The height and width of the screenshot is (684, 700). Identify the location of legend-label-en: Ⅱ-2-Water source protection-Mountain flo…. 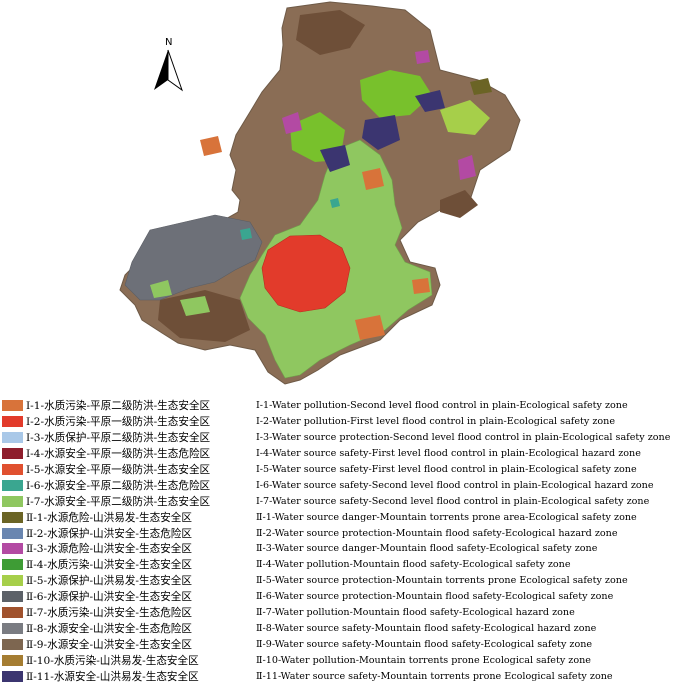
(437, 533).